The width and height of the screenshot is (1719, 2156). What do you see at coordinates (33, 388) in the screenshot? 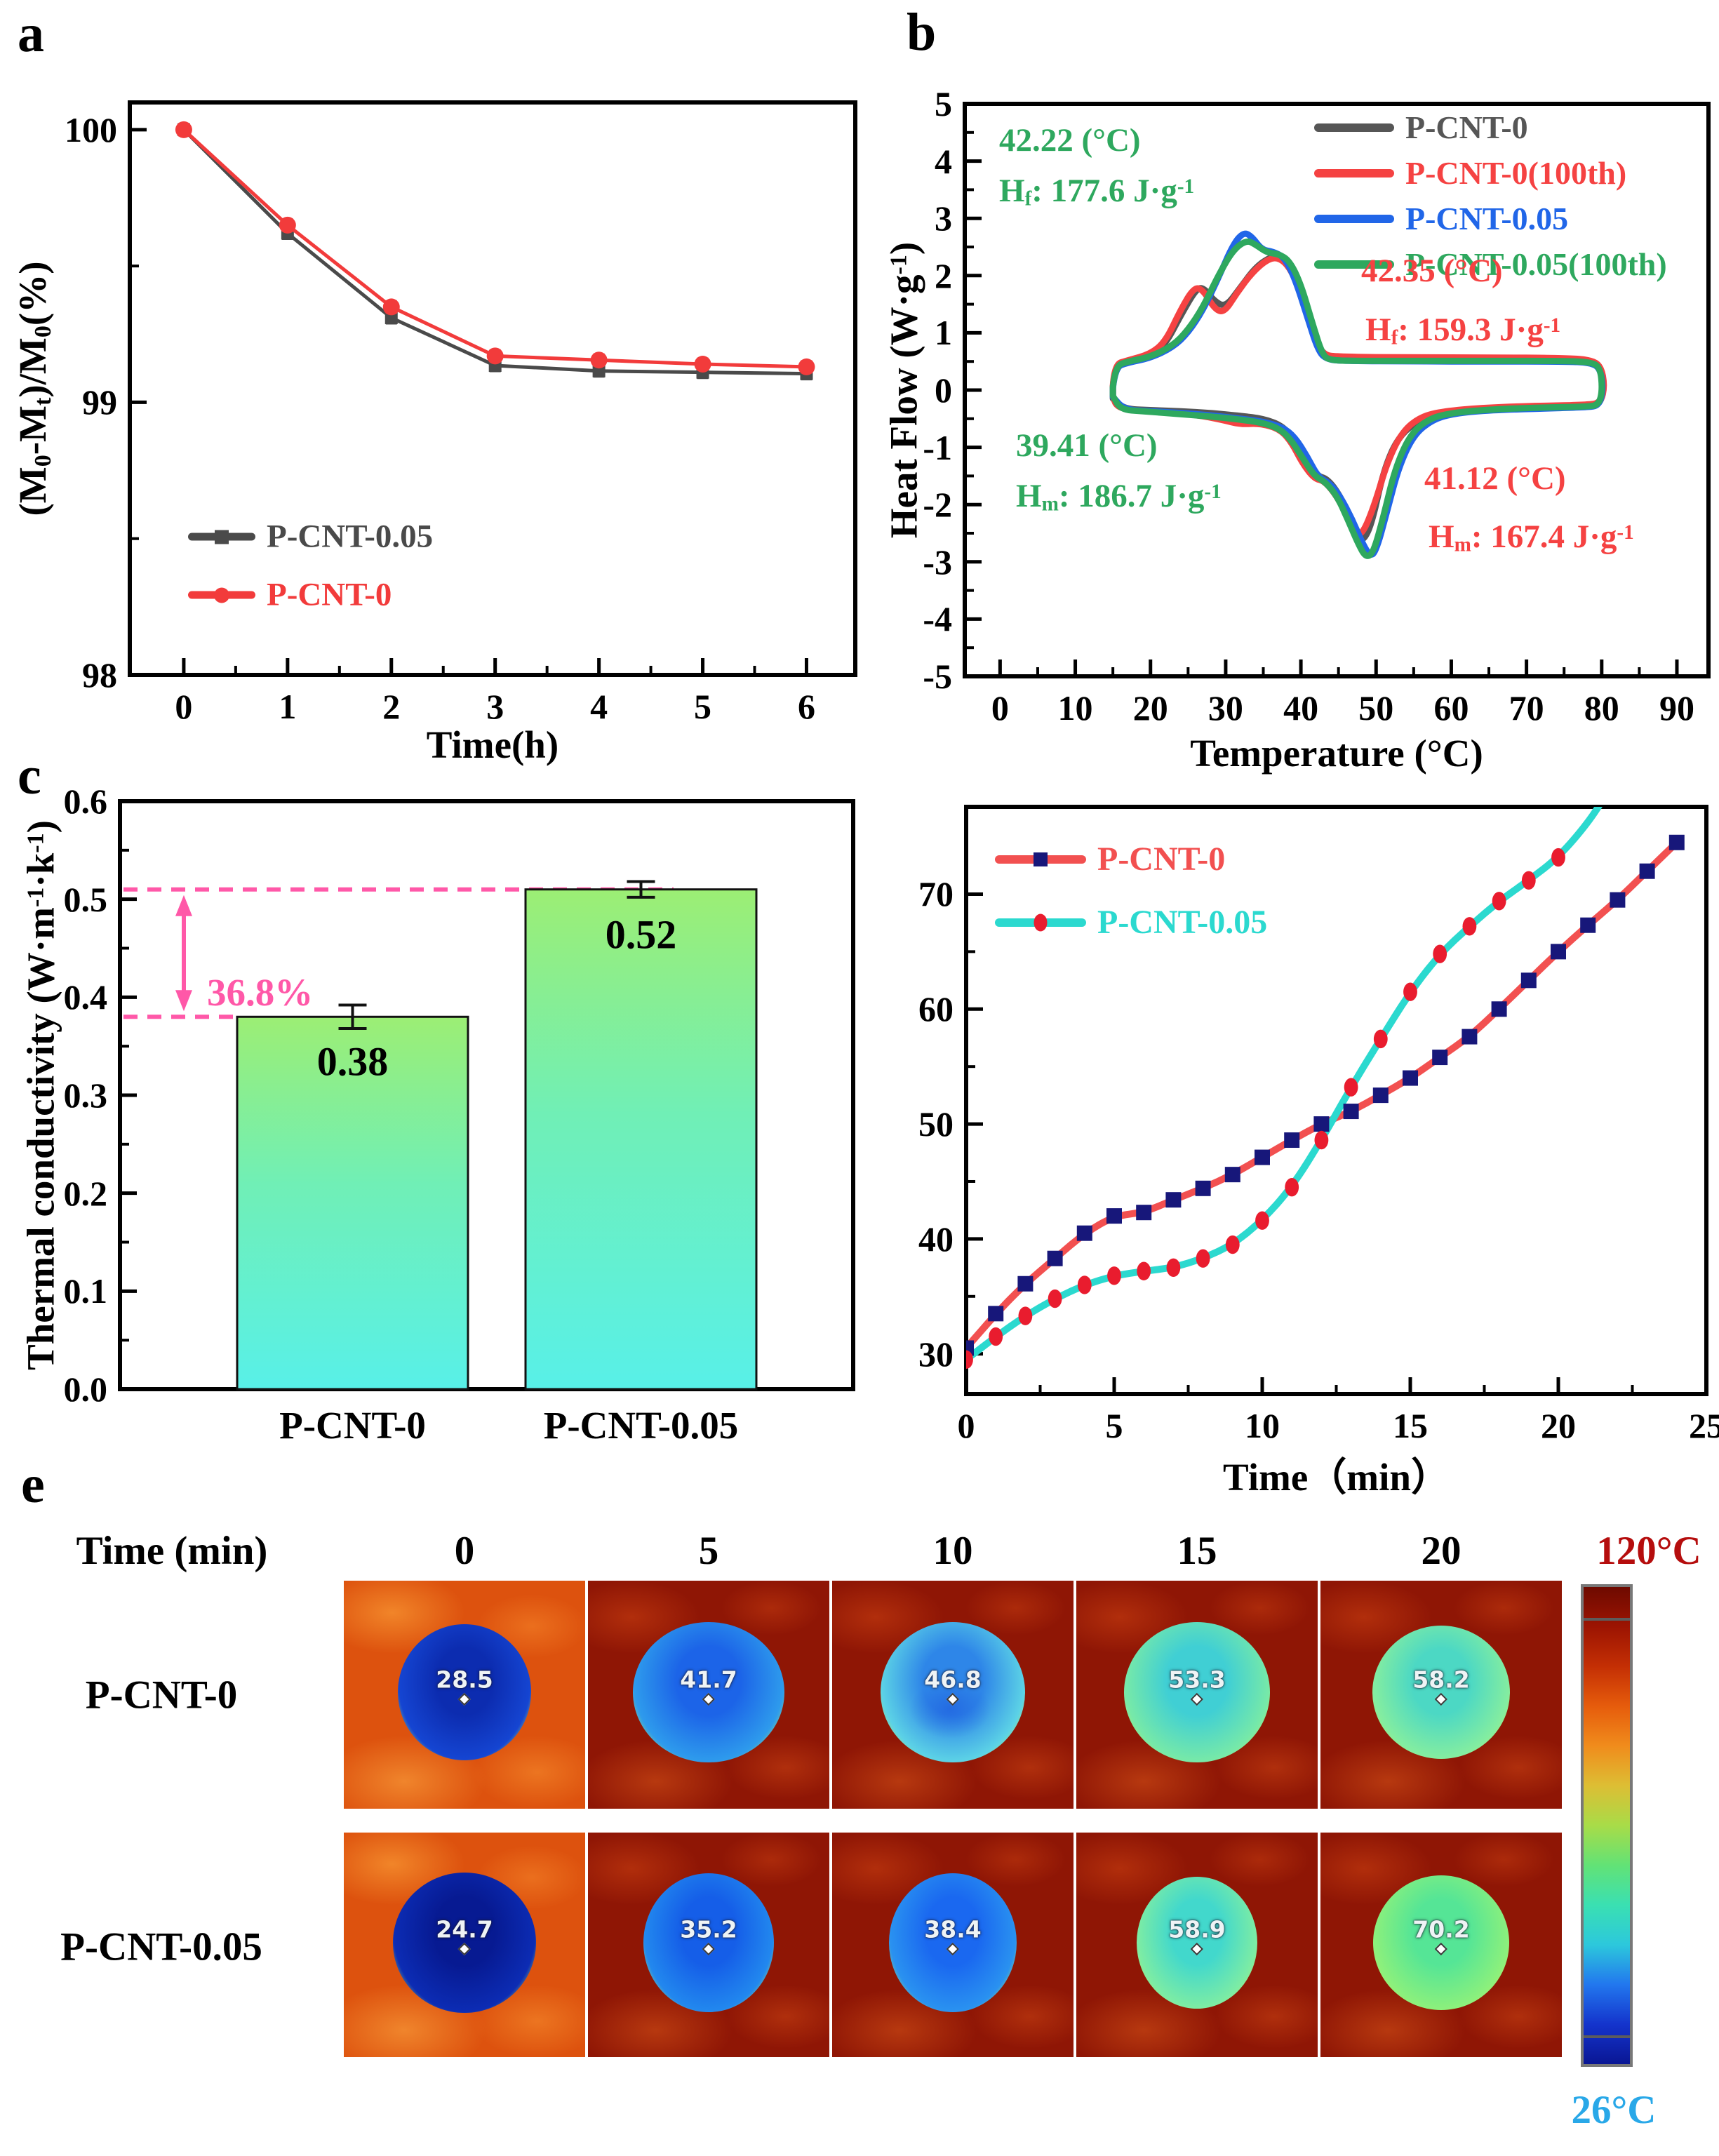
I see `y-axis-title: (M0-Mt)/M0(%)` at bounding box center [33, 388].